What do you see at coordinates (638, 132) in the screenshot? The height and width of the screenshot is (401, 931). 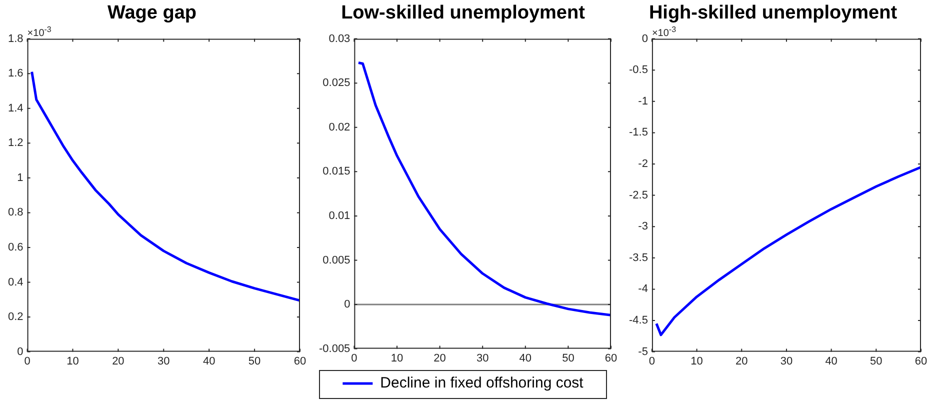 I see `y-tick-label: -1.5` at bounding box center [638, 132].